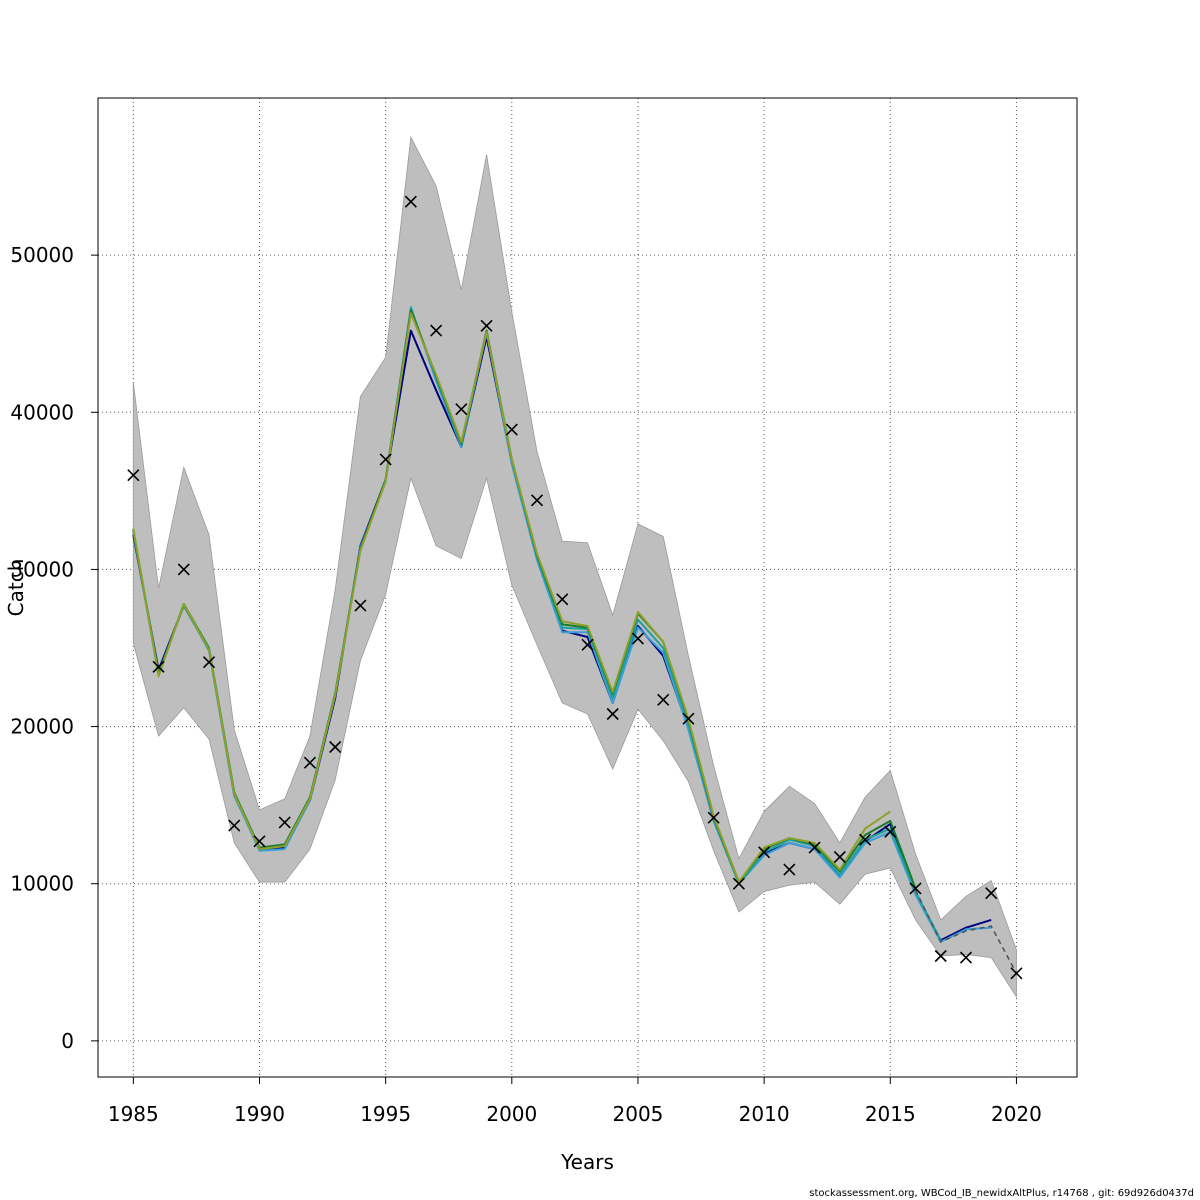  I want to click on x-tick-label: 1990, so click(259, 1114).